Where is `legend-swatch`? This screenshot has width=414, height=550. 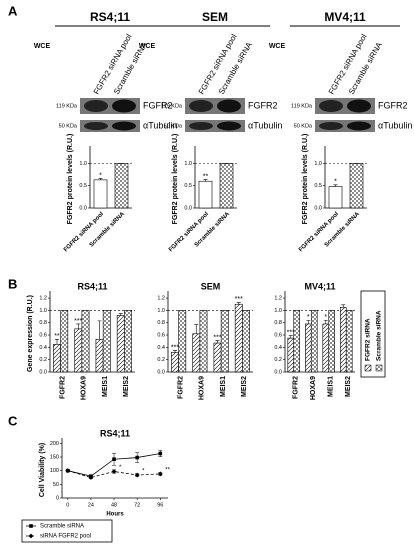 legend-swatch is located at coordinates (379, 368).